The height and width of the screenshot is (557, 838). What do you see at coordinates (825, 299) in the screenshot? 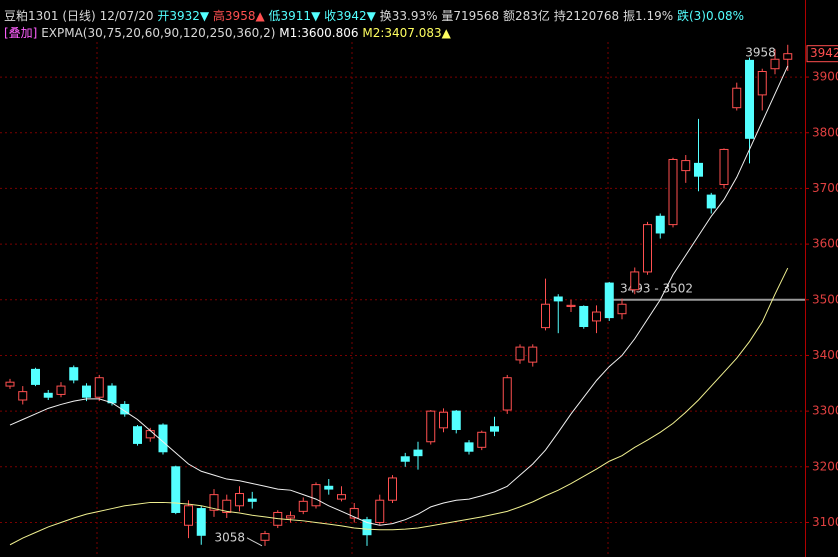
I see `y-tick-label: 3500` at bounding box center [825, 299].